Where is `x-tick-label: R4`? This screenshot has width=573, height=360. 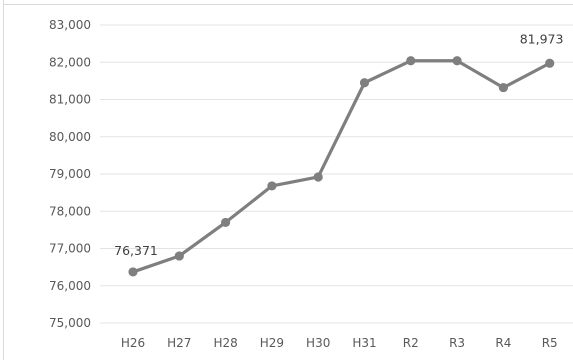 x-tick-label: R4 is located at coordinates (503, 343).